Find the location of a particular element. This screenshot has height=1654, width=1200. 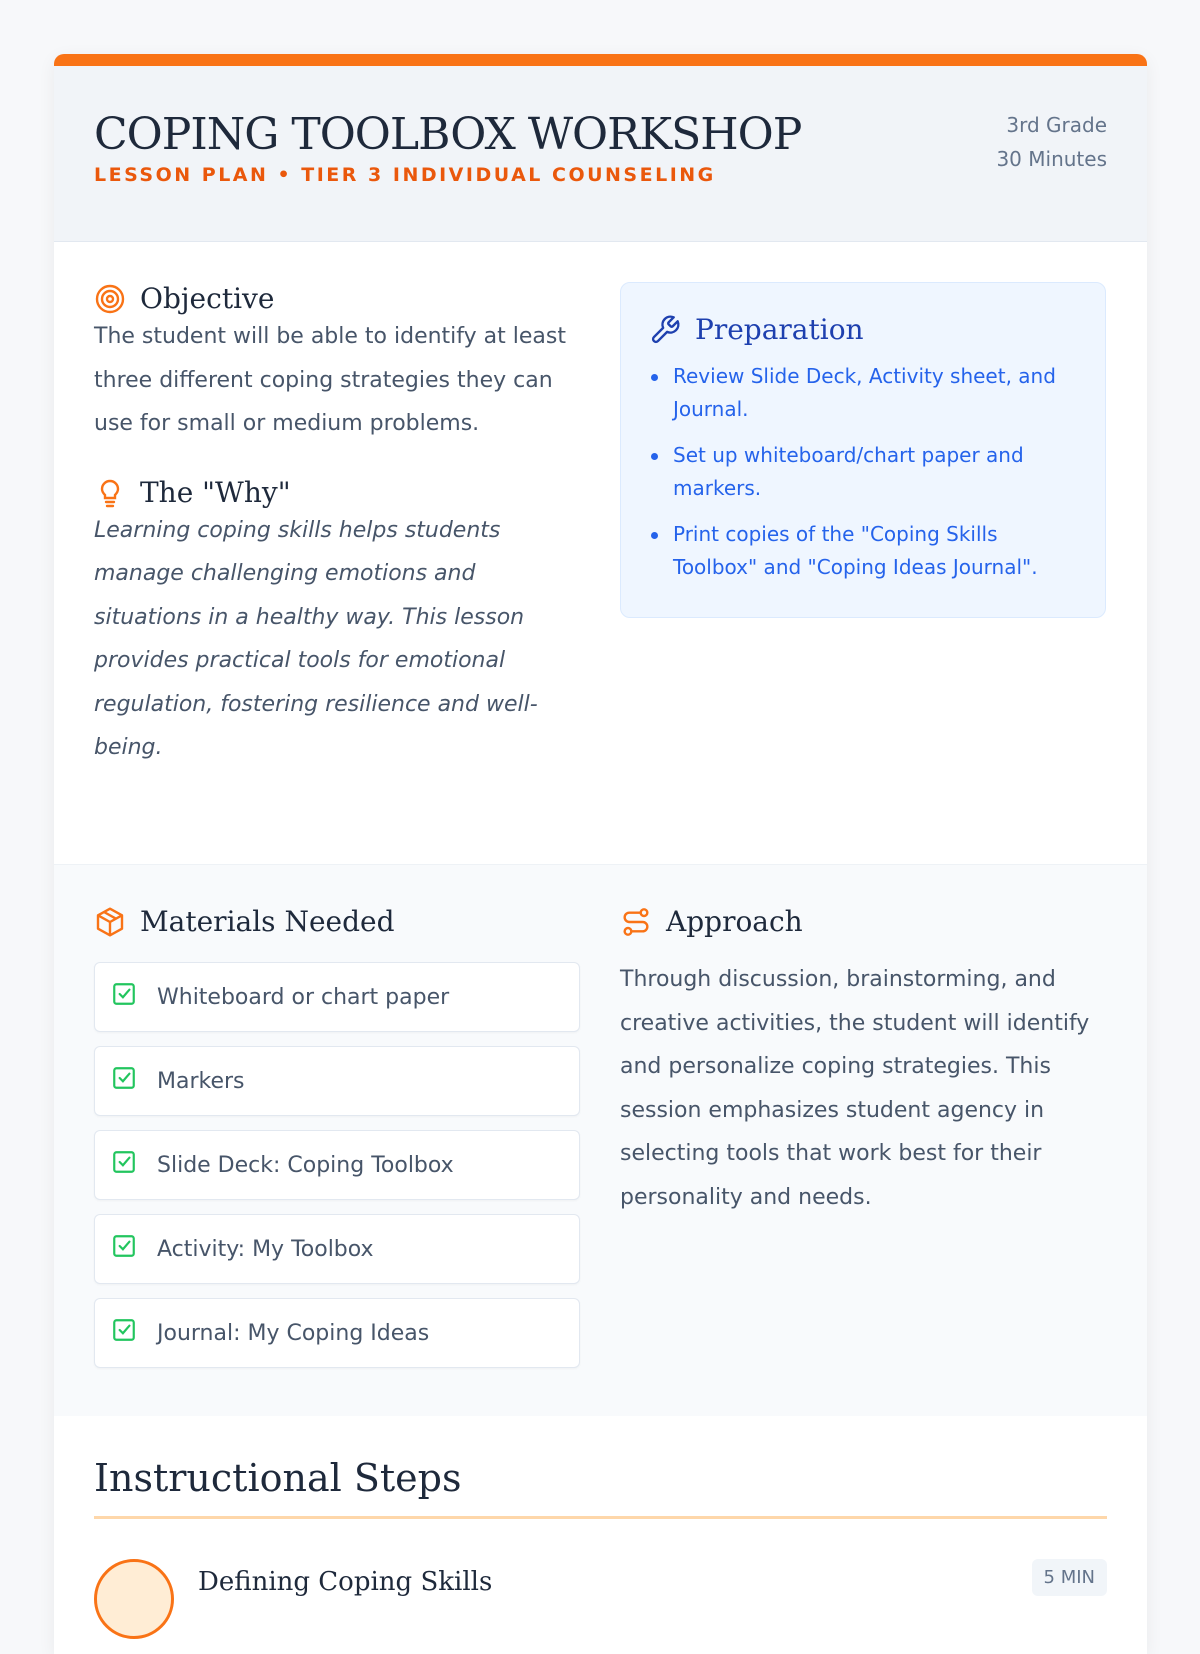

preparation-heading: Preparation is located at coordinates (863, 329).